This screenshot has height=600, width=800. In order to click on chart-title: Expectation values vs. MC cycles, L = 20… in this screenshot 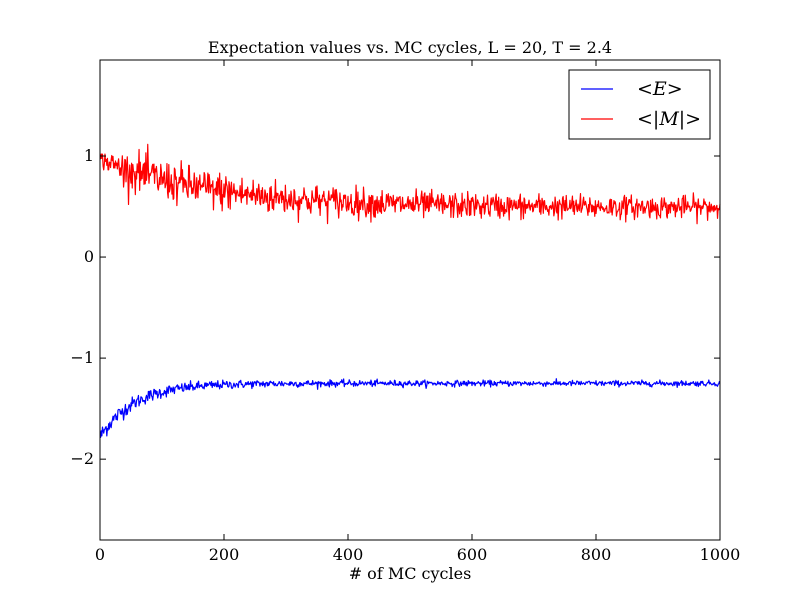, I will do `click(410, 47)`.